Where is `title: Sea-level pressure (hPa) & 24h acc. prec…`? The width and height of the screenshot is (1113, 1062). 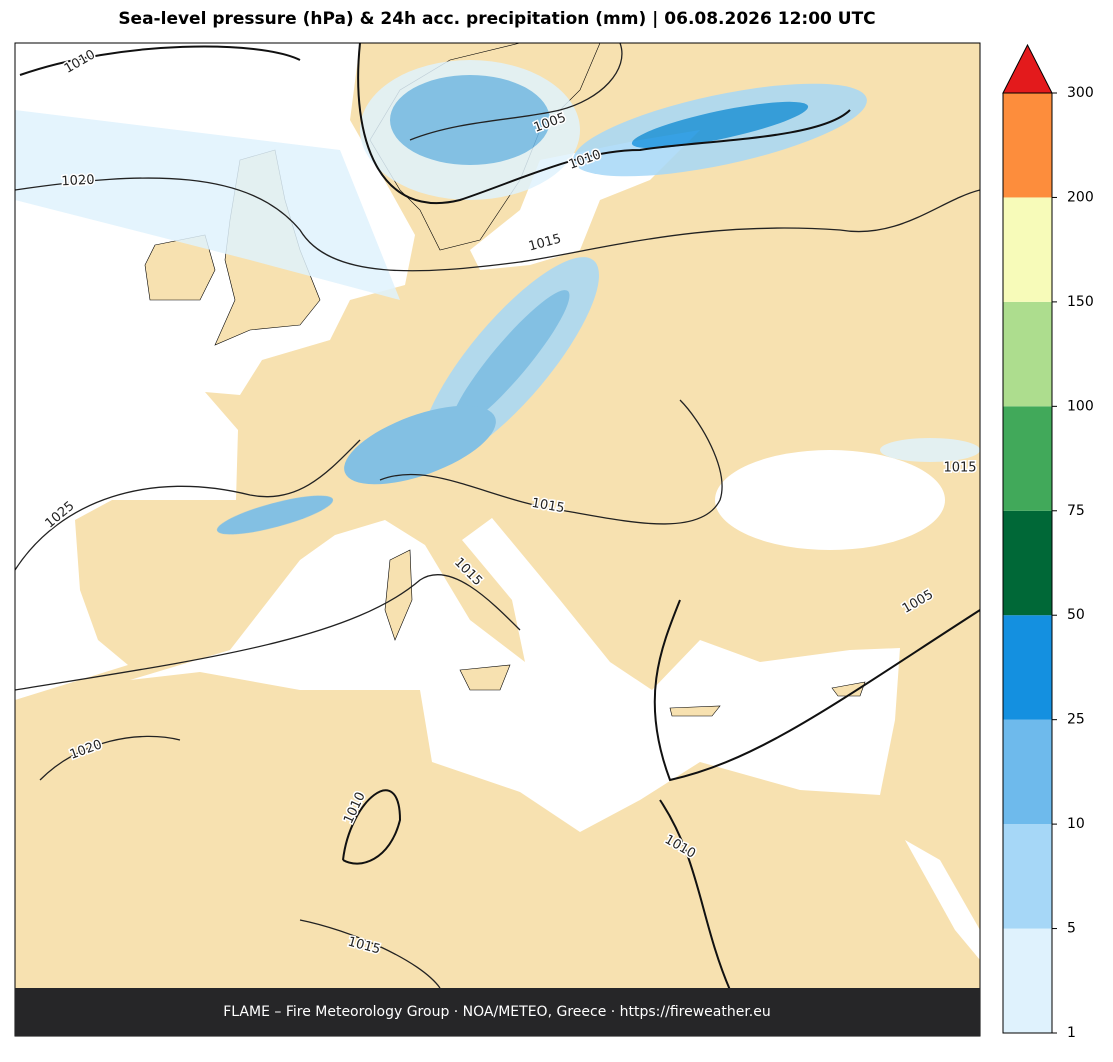 title: Sea-level pressure (hPa) & 24h acc. prec… is located at coordinates (496, 19).